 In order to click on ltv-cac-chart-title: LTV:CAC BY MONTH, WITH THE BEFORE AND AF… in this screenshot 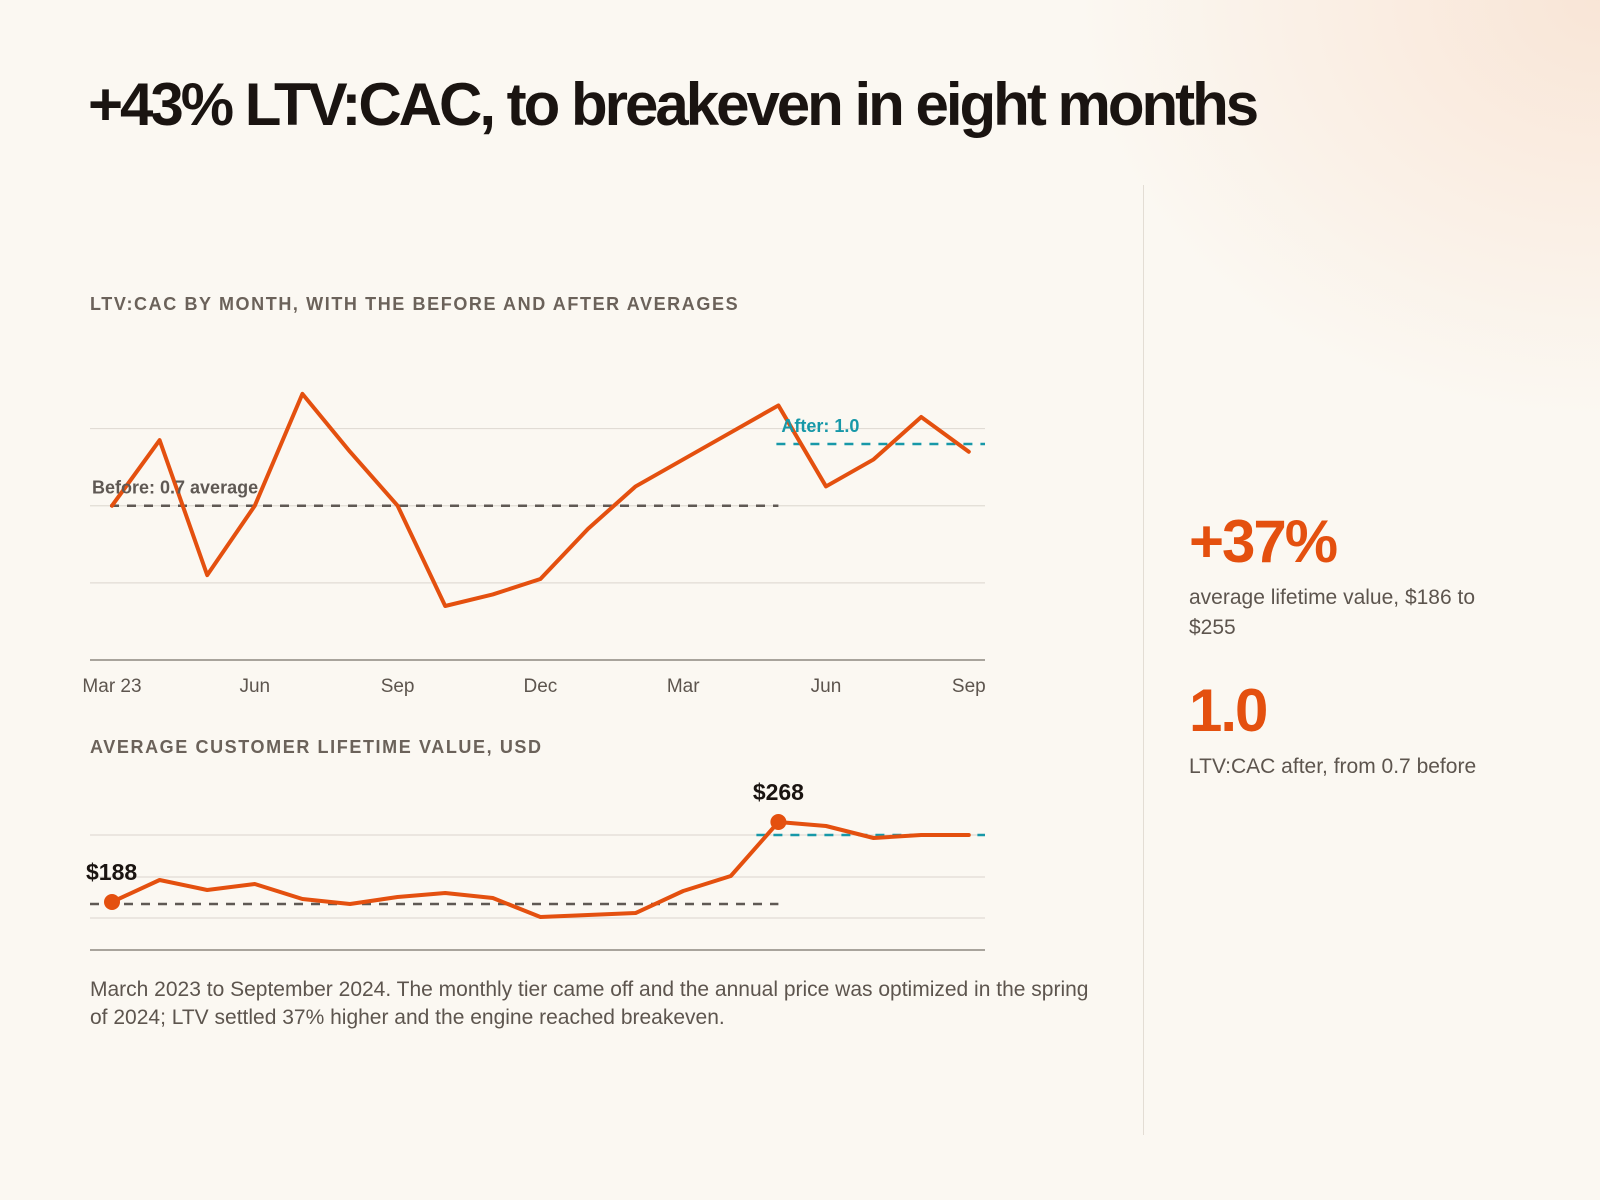, I will do `click(415, 304)`.